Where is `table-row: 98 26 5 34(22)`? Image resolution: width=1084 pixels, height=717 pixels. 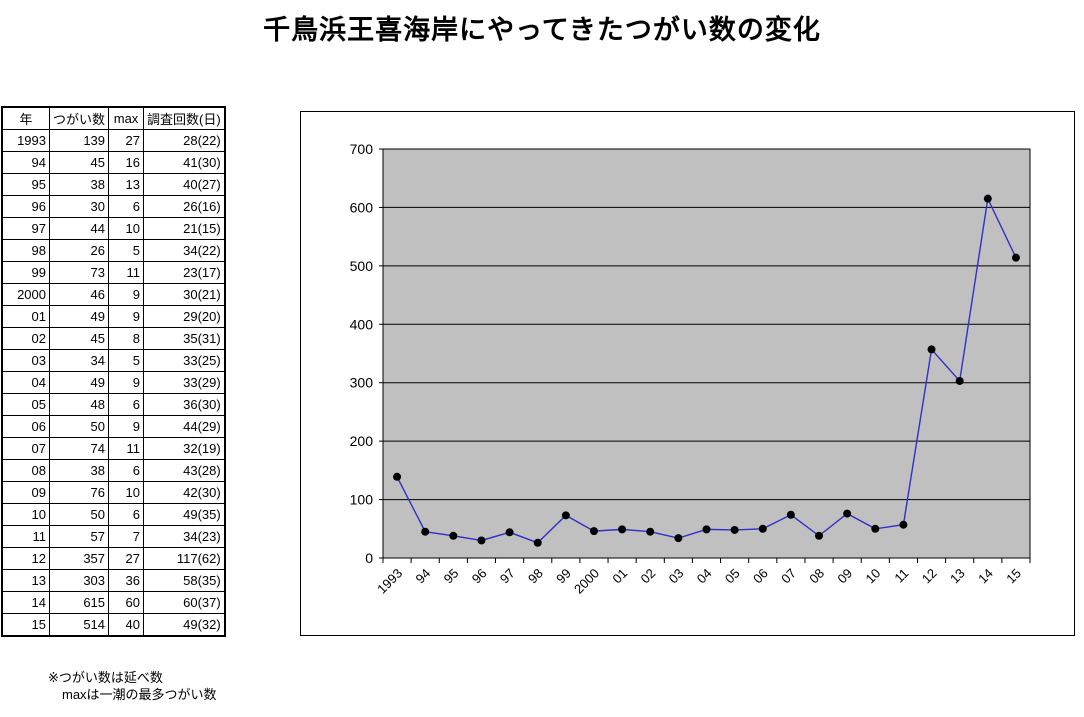
table-row: 98 26 5 34(22) is located at coordinates (113, 250).